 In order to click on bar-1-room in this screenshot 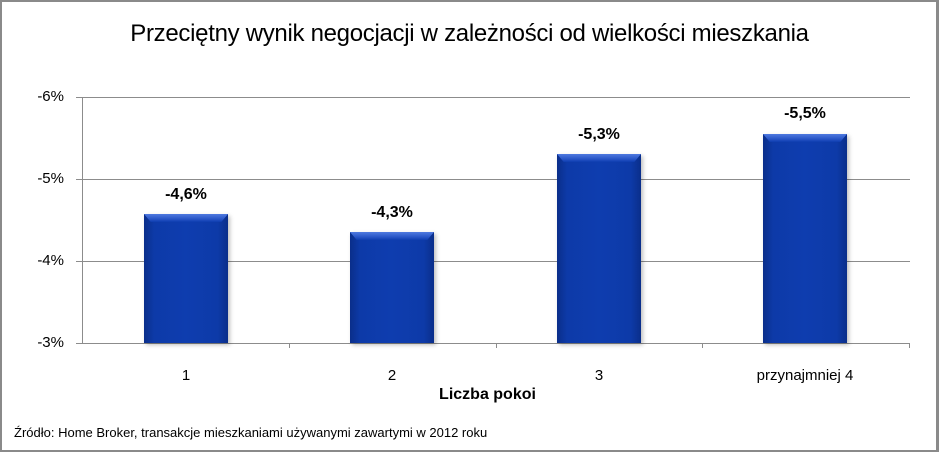, I will do `click(186, 278)`.